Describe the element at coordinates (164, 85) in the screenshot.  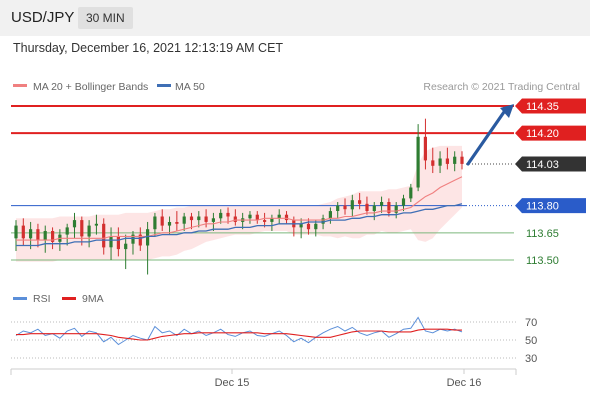
I see `ma50-legend-swatch` at that location.